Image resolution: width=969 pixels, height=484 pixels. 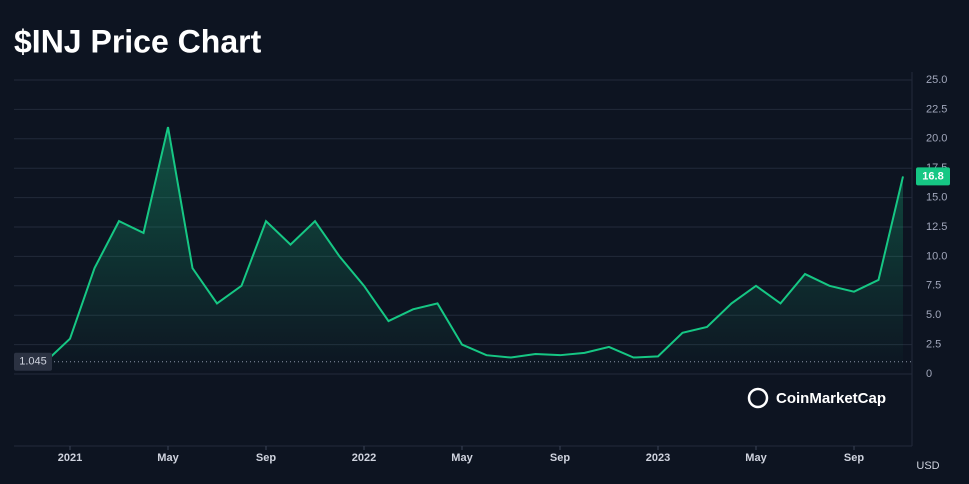 I want to click on y-tick-label: 25.0, so click(x=936, y=80).